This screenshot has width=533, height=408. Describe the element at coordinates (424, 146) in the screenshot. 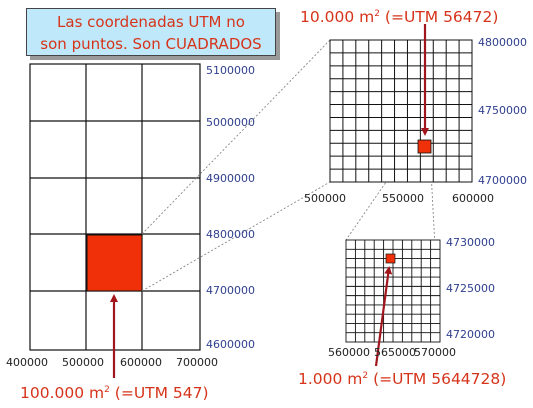

I see `medium-highlight-square` at that location.